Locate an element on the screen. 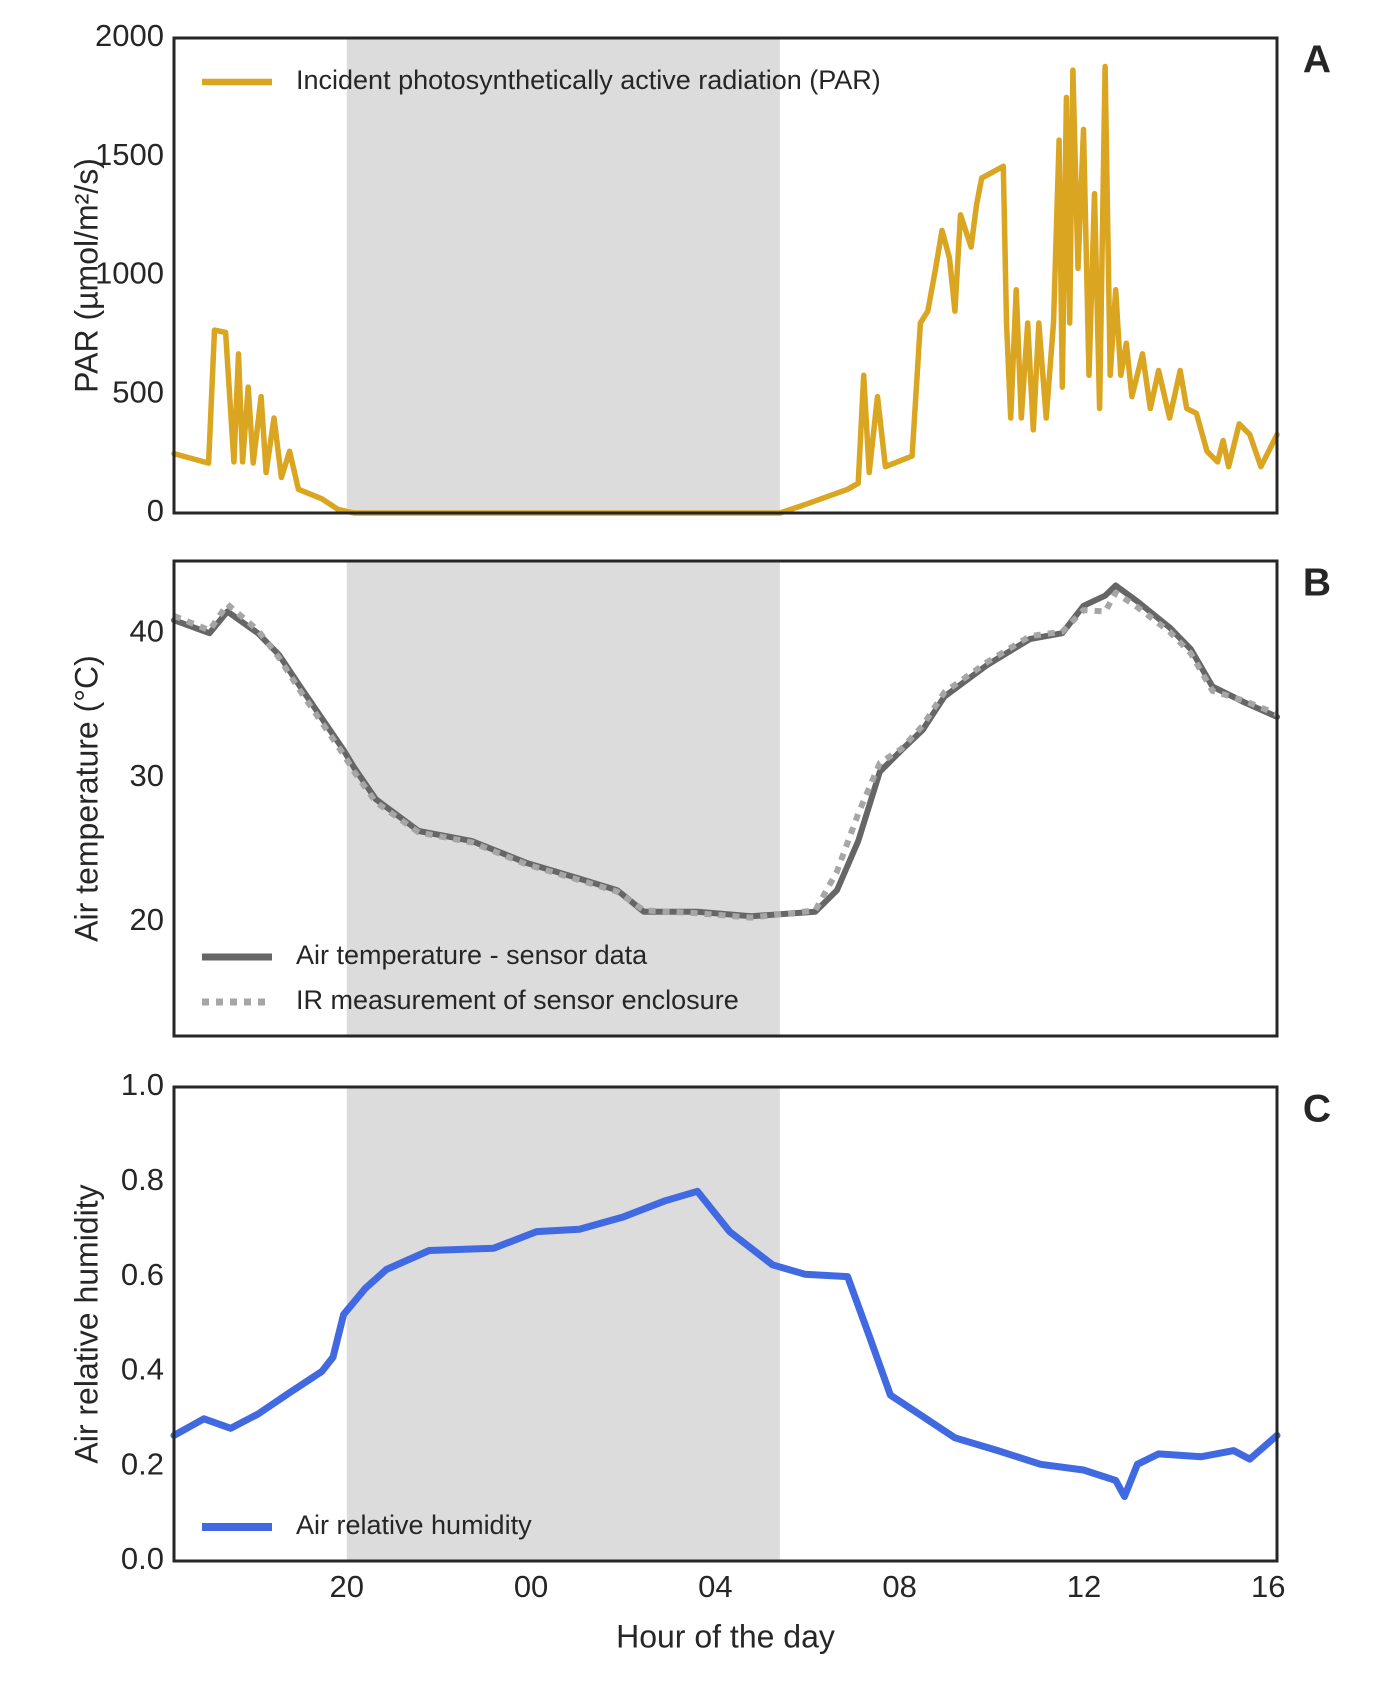 Image resolution: width=1373 pixels, height=1699 pixels. x-axis-label: Hour of the day is located at coordinates (725, 1636).